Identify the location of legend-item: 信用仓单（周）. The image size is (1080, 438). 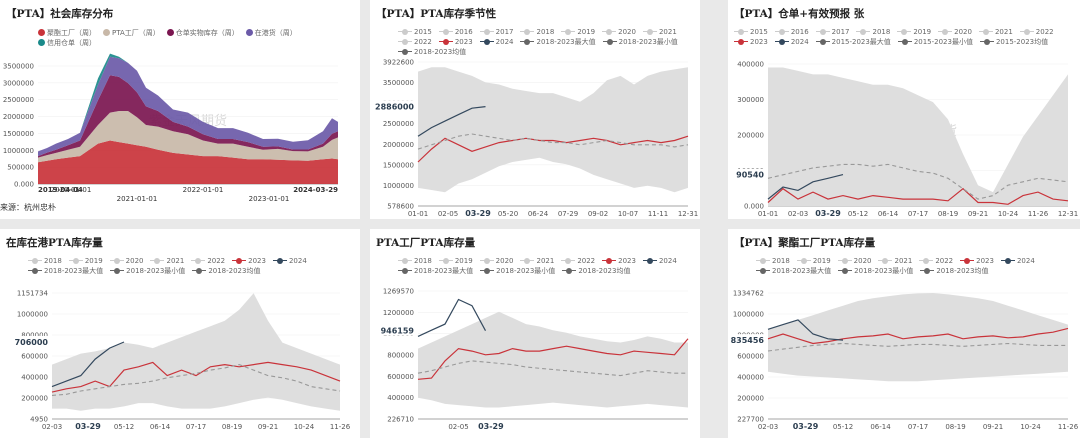
(67, 43).